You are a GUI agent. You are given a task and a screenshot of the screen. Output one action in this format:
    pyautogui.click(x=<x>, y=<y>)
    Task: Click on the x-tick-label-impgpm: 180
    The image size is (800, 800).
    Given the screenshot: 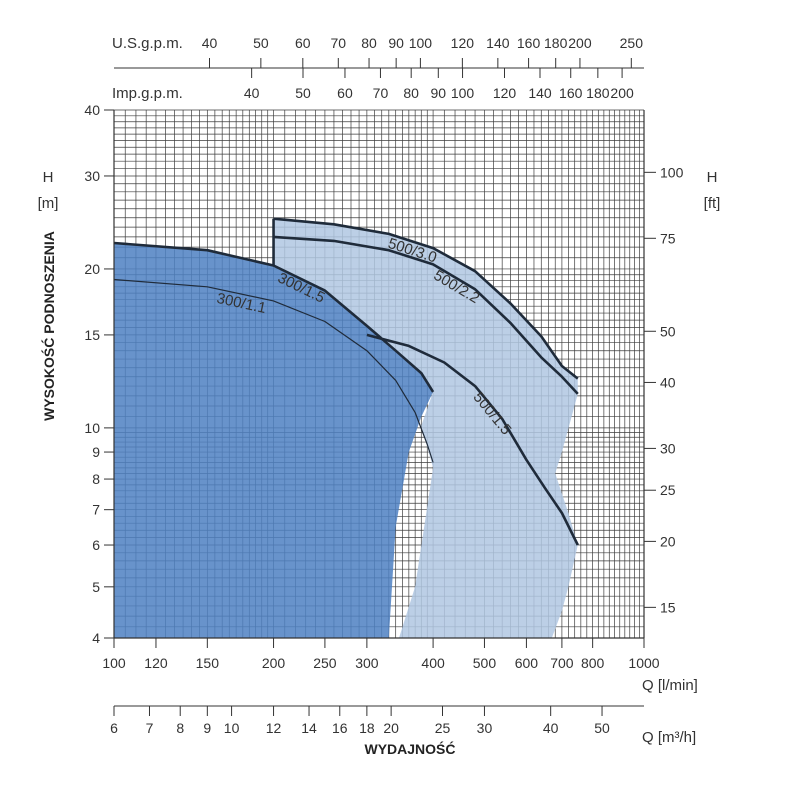 What is the action you would take?
    pyautogui.click(x=598, y=93)
    